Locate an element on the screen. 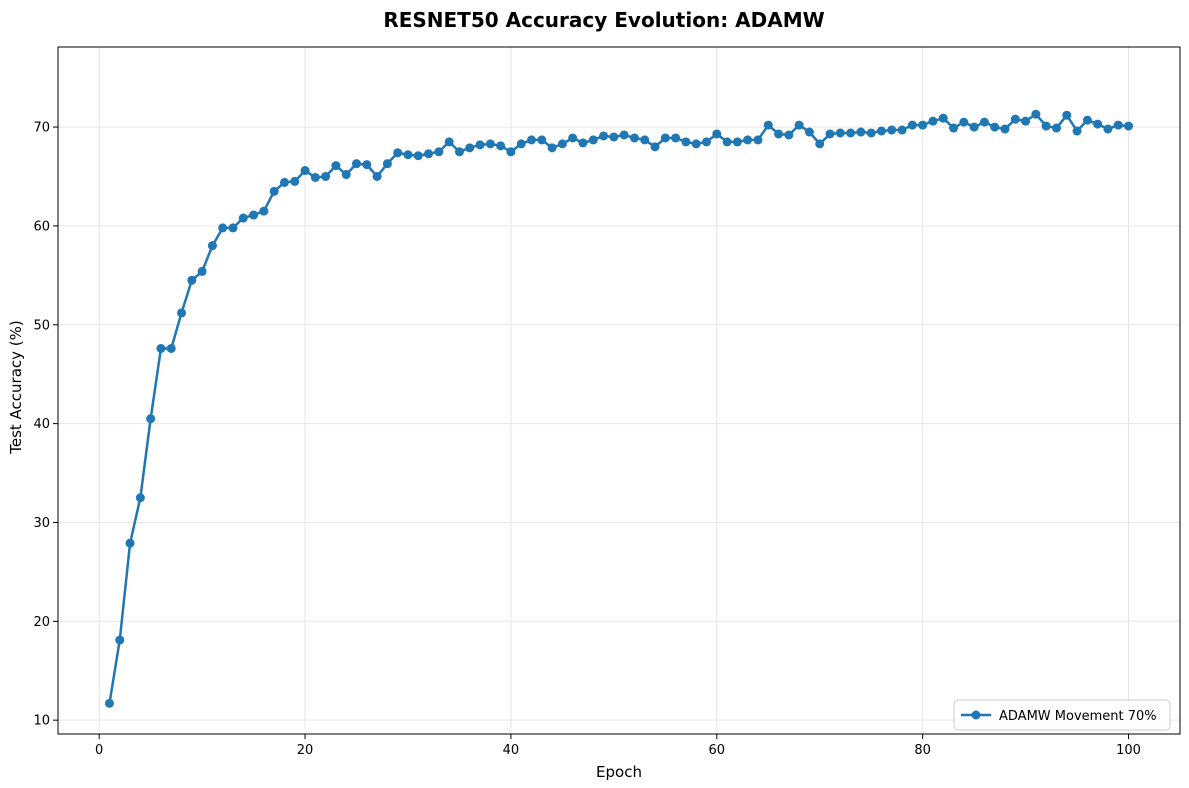 The image size is (1189, 788). y-axis-label: Test Accuracy (%) is located at coordinates (16, 387).